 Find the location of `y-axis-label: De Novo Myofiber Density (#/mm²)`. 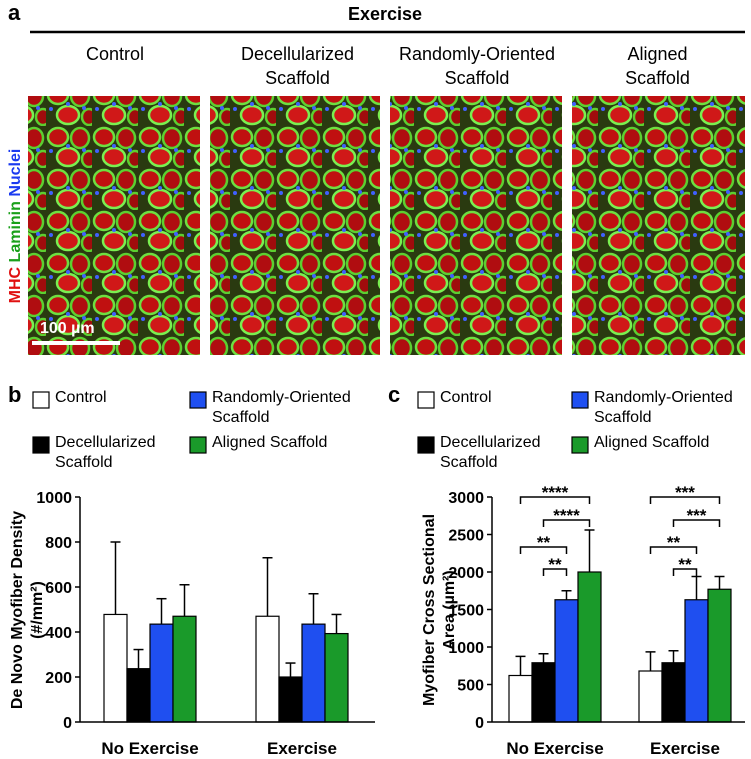

y-axis-label: De Novo Myofiber Density (#/mm²) is located at coordinates (27, 609).